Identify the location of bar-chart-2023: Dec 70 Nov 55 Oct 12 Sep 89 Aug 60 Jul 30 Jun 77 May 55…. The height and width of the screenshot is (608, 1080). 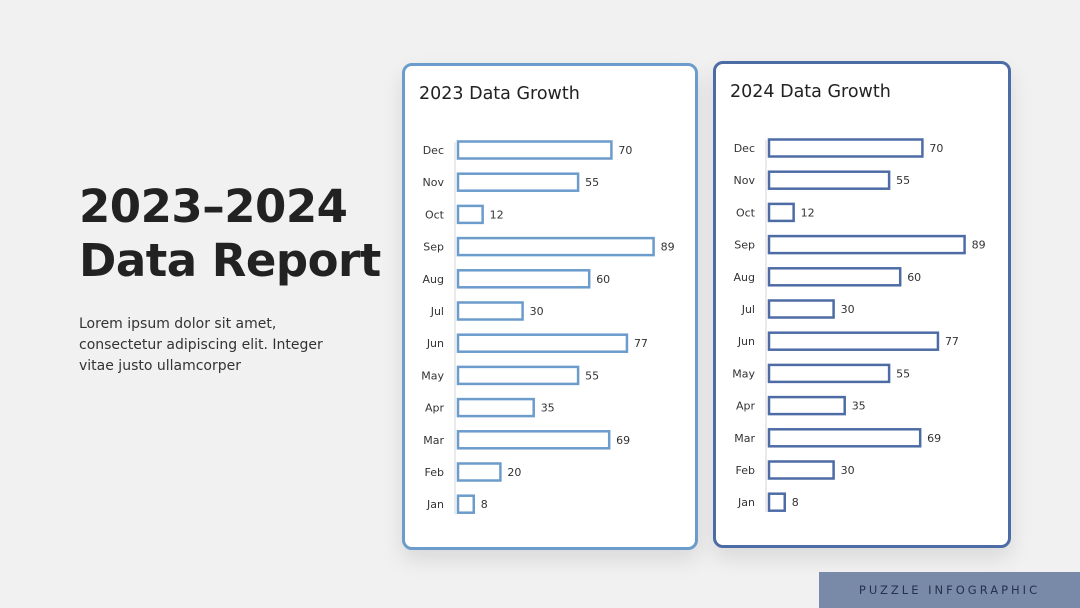
(548, 327).